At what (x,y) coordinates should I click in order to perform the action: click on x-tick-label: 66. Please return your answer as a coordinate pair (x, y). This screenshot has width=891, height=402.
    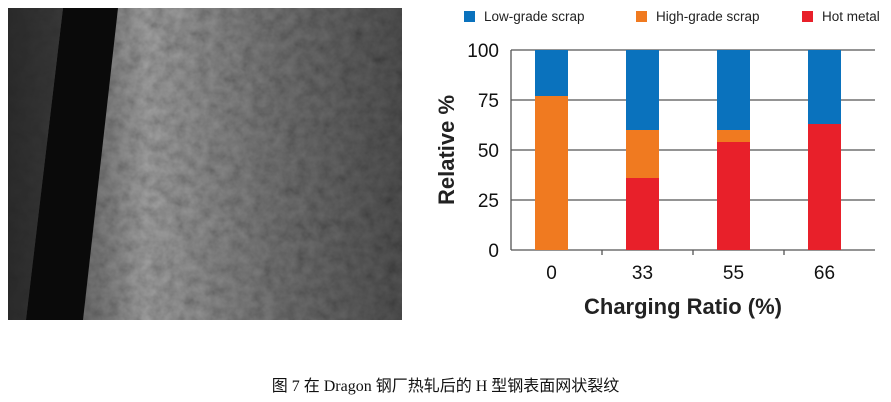
    Looking at the image, I should click on (824, 273).